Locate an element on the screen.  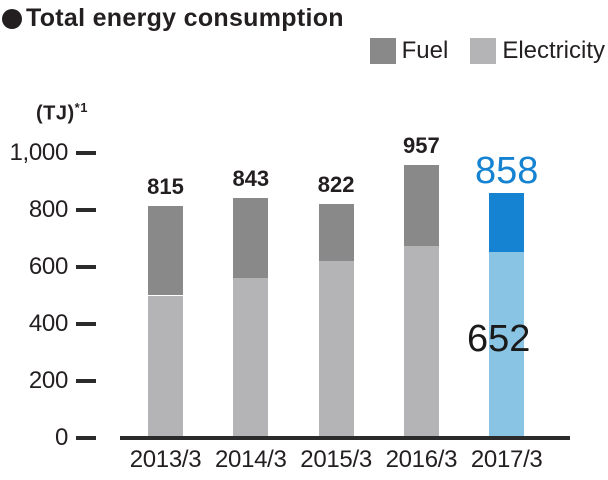
y-axis-tick-label: 1,000 is located at coordinates (38, 152).